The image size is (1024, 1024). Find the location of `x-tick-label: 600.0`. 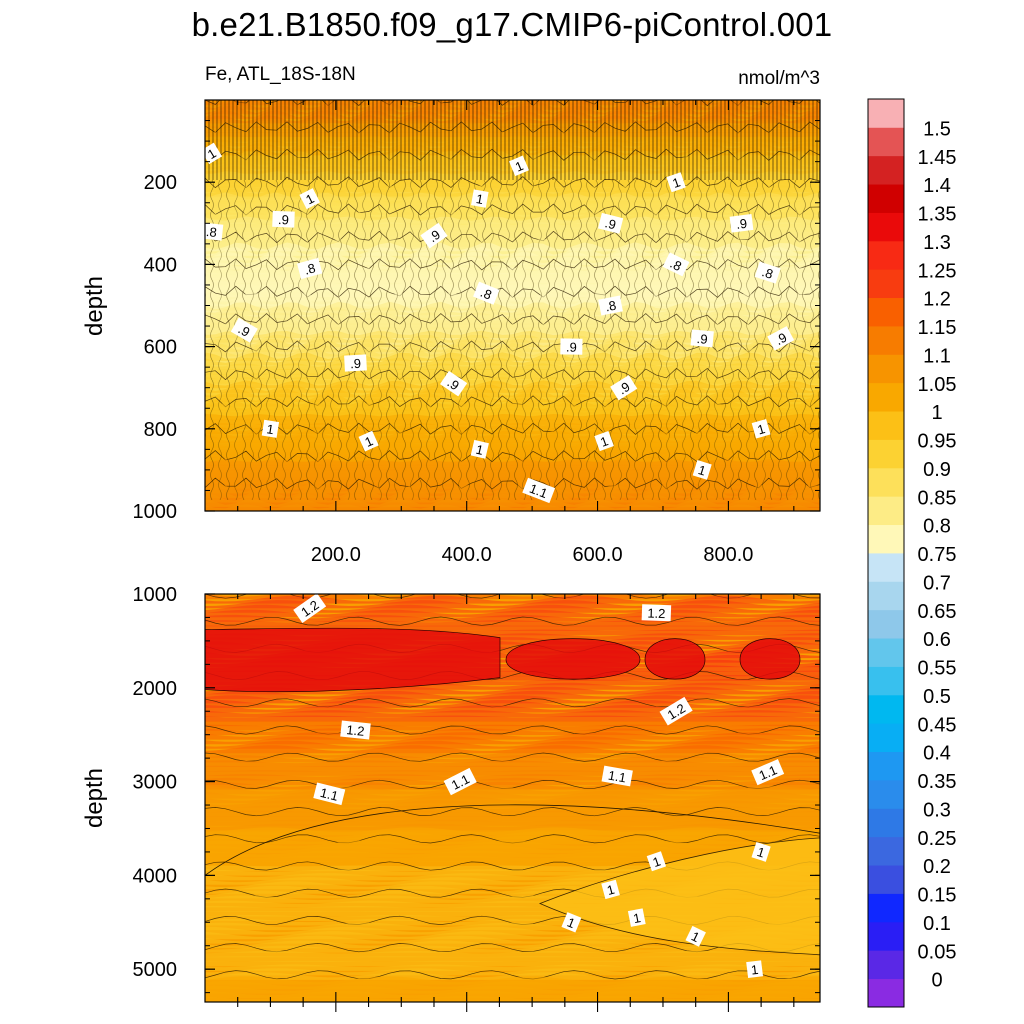

x-tick-label: 600.0 is located at coordinates (598, 555).